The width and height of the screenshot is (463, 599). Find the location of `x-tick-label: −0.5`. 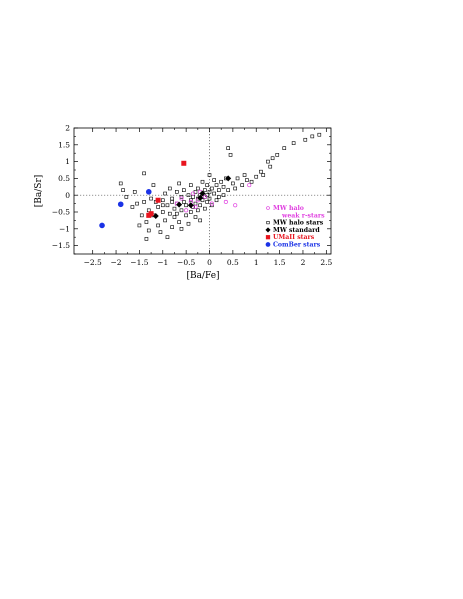

x-tick-label: −0.5 is located at coordinates (186, 262).